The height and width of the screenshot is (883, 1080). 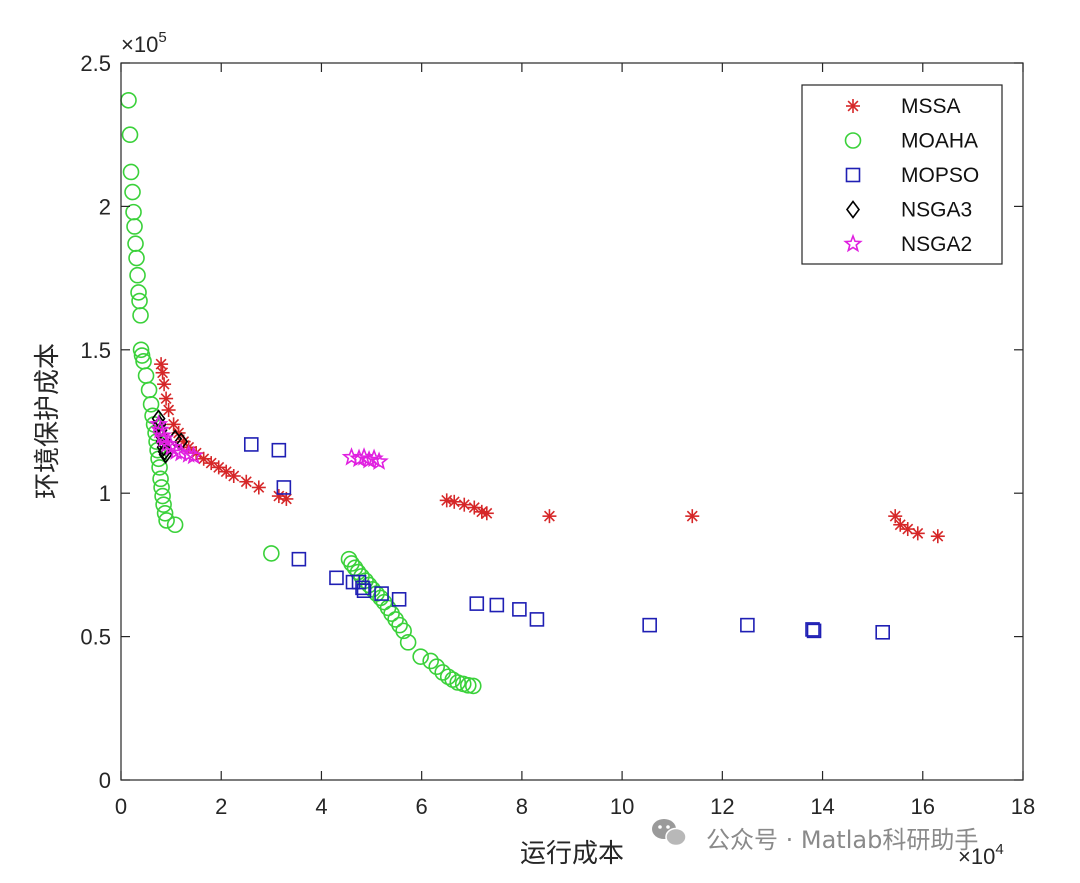 I want to click on watermark: 公众号 · Matlab科研助手, so click(x=815, y=836).